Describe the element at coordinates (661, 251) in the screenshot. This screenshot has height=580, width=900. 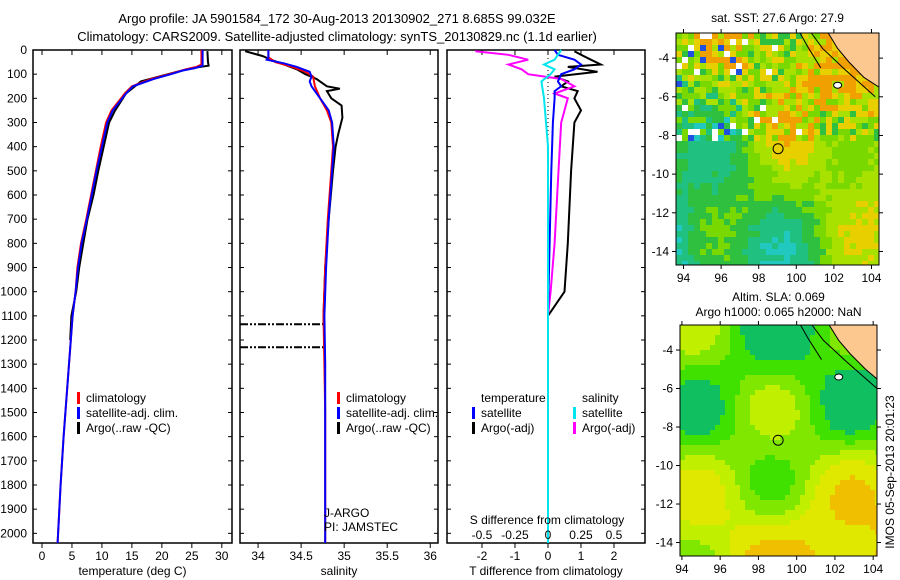
I see `lat-tick-label: -14` at that location.